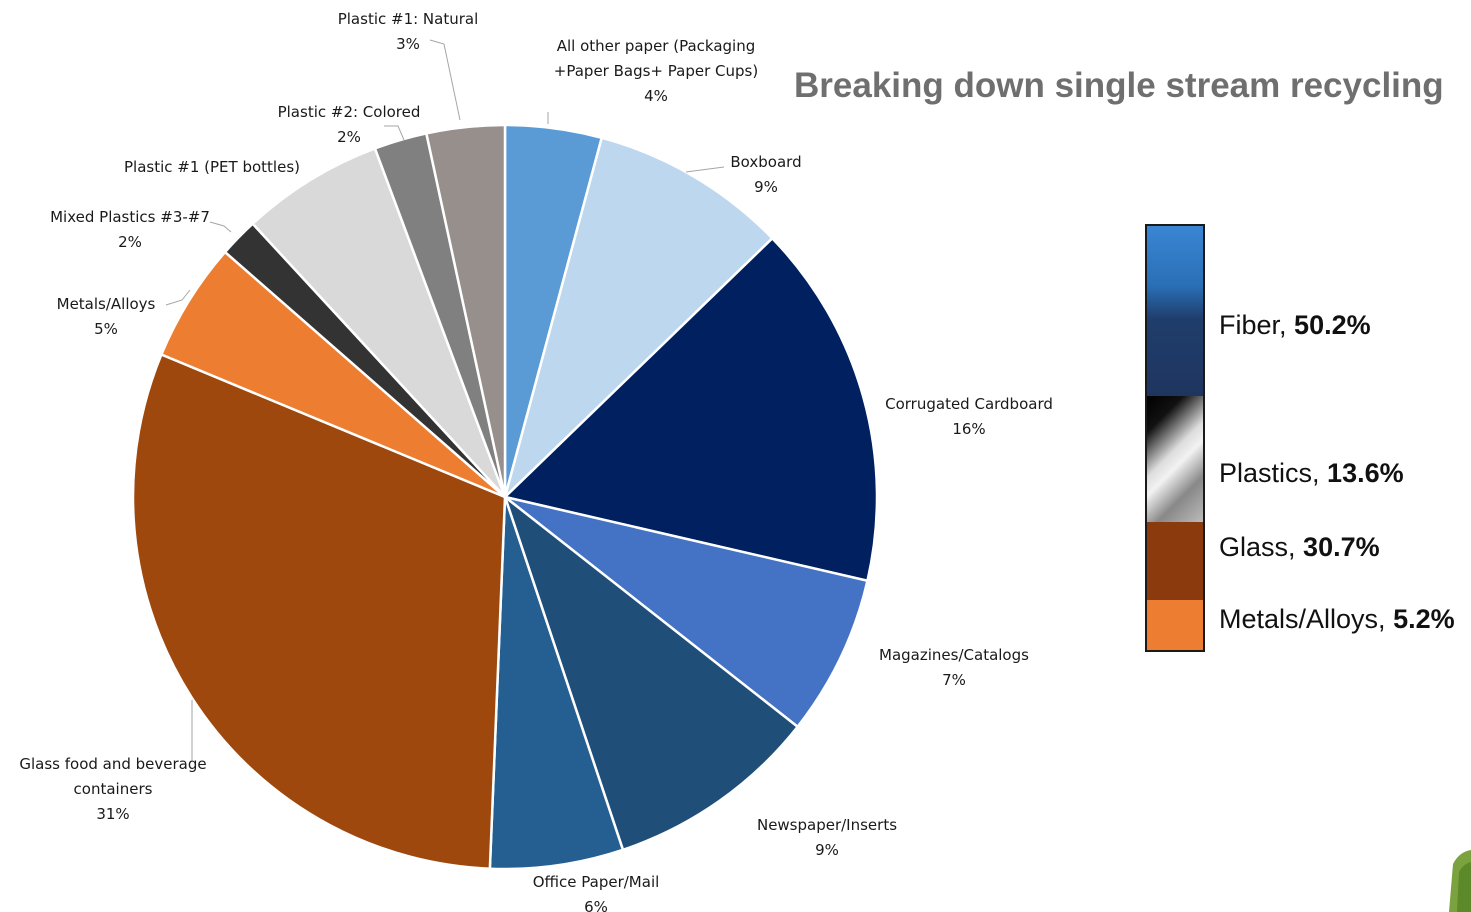 Image resolution: width=1471 pixels, height=912 pixels. What do you see at coordinates (969, 416) in the screenshot?
I see `slice-label-corrugated-cardboard: Corrugated Cardboard 16%` at bounding box center [969, 416].